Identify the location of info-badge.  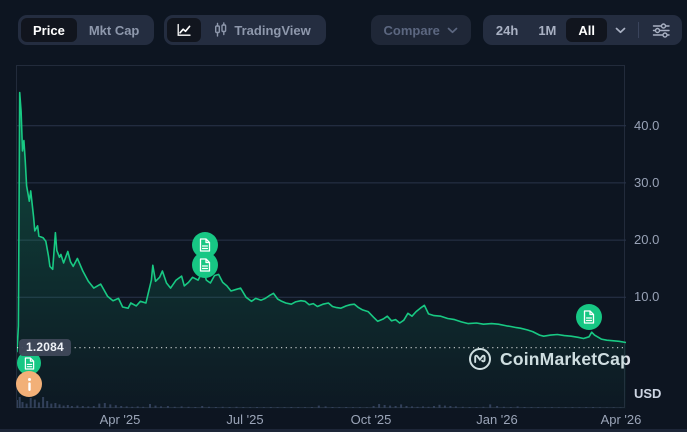
(29, 384).